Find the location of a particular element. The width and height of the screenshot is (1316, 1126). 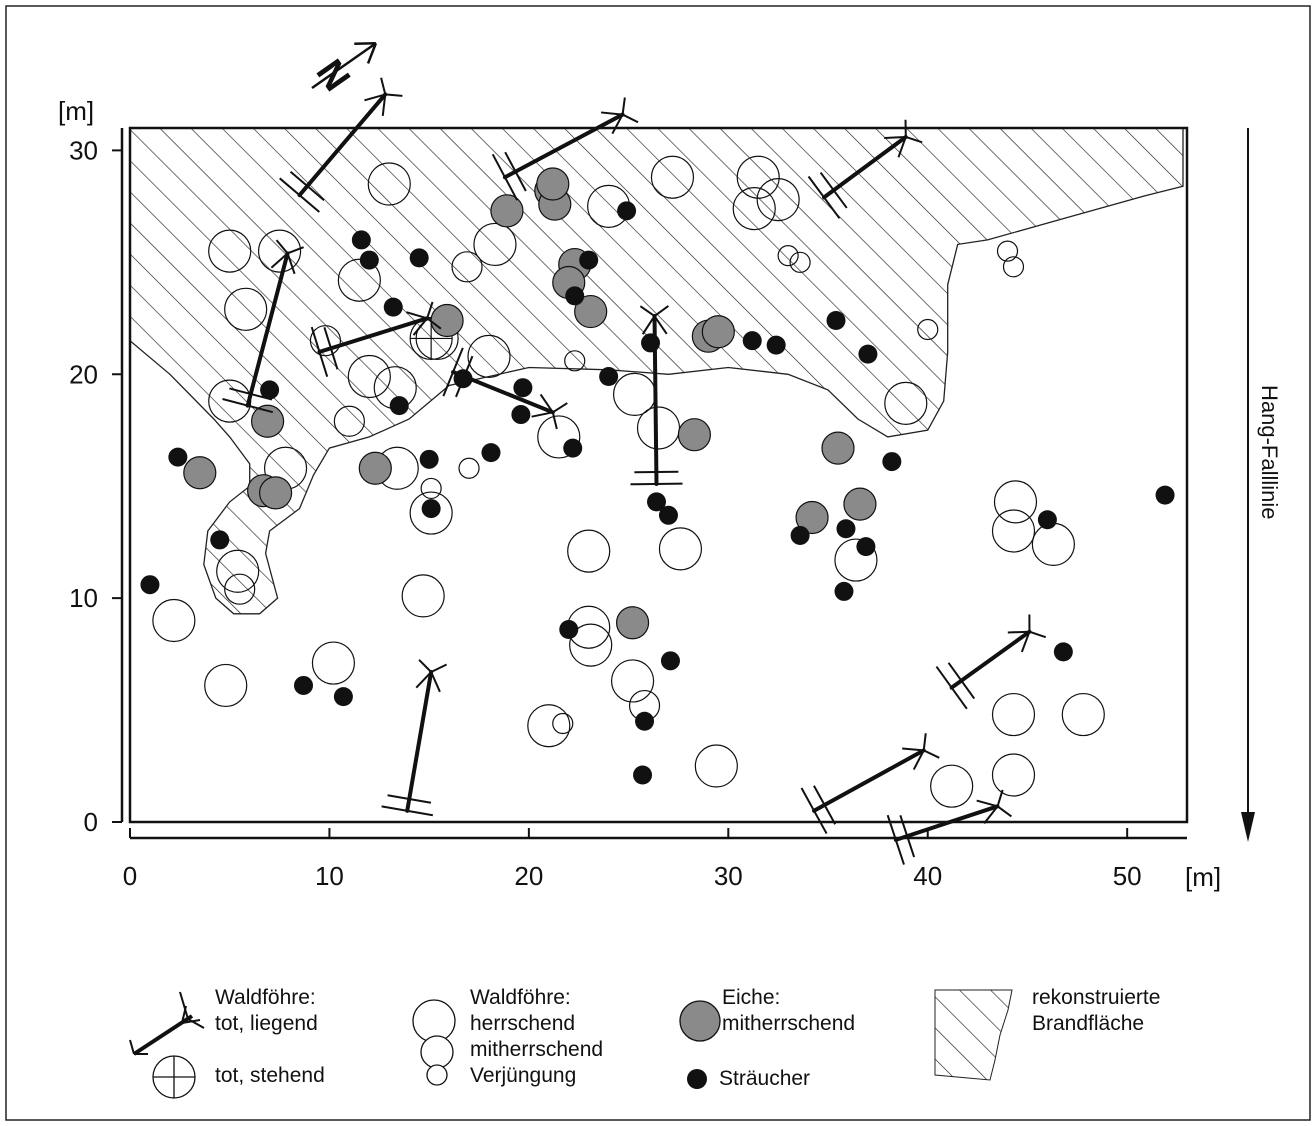

x-tick-label: 0 is located at coordinates (130, 876).